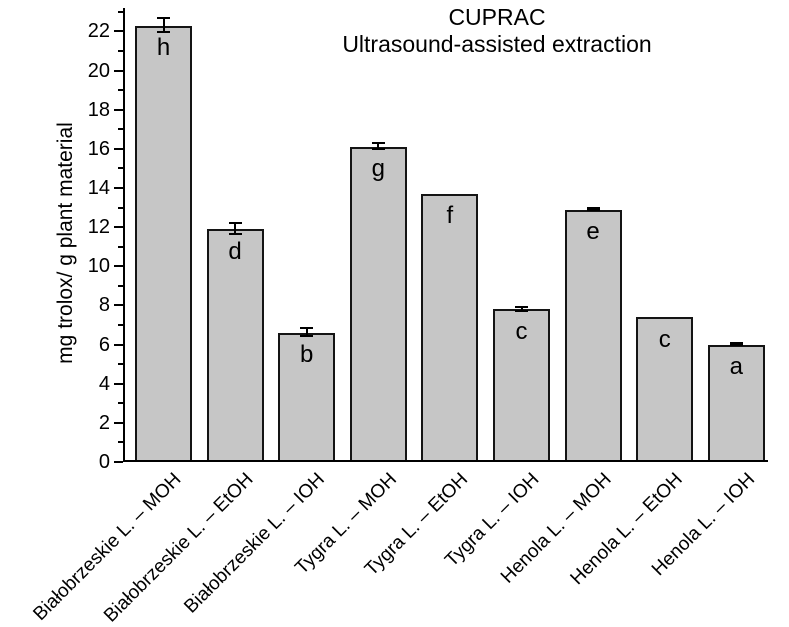  What do you see at coordinates (98, 188) in the screenshot?
I see `y-tick-label: 14` at bounding box center [98, 188].